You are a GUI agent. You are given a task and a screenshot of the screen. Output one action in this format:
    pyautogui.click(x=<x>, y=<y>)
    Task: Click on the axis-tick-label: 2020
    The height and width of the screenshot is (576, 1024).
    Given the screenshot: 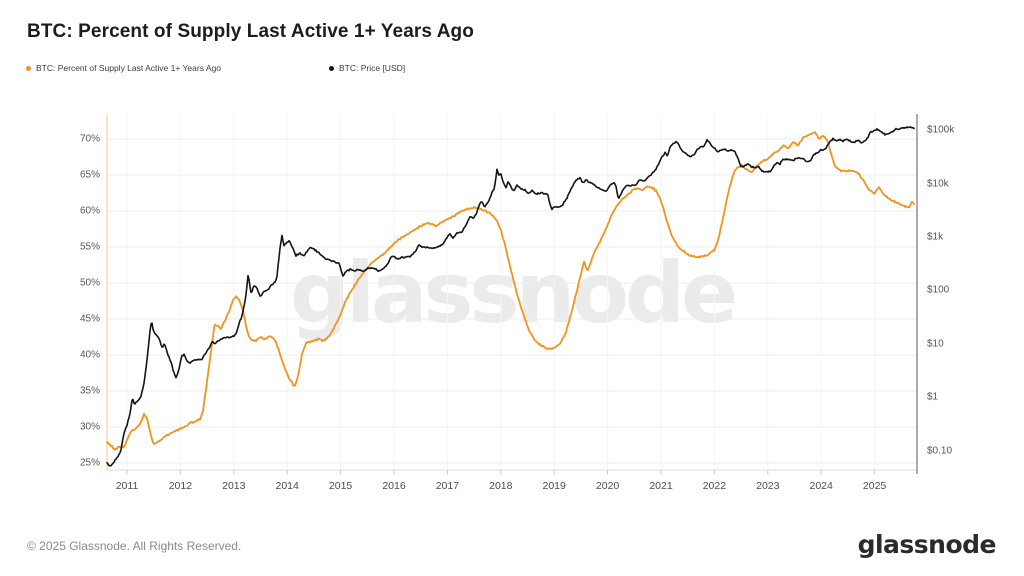 What is the action you would take?
    pyautogui.click(x=607, y=486)
    